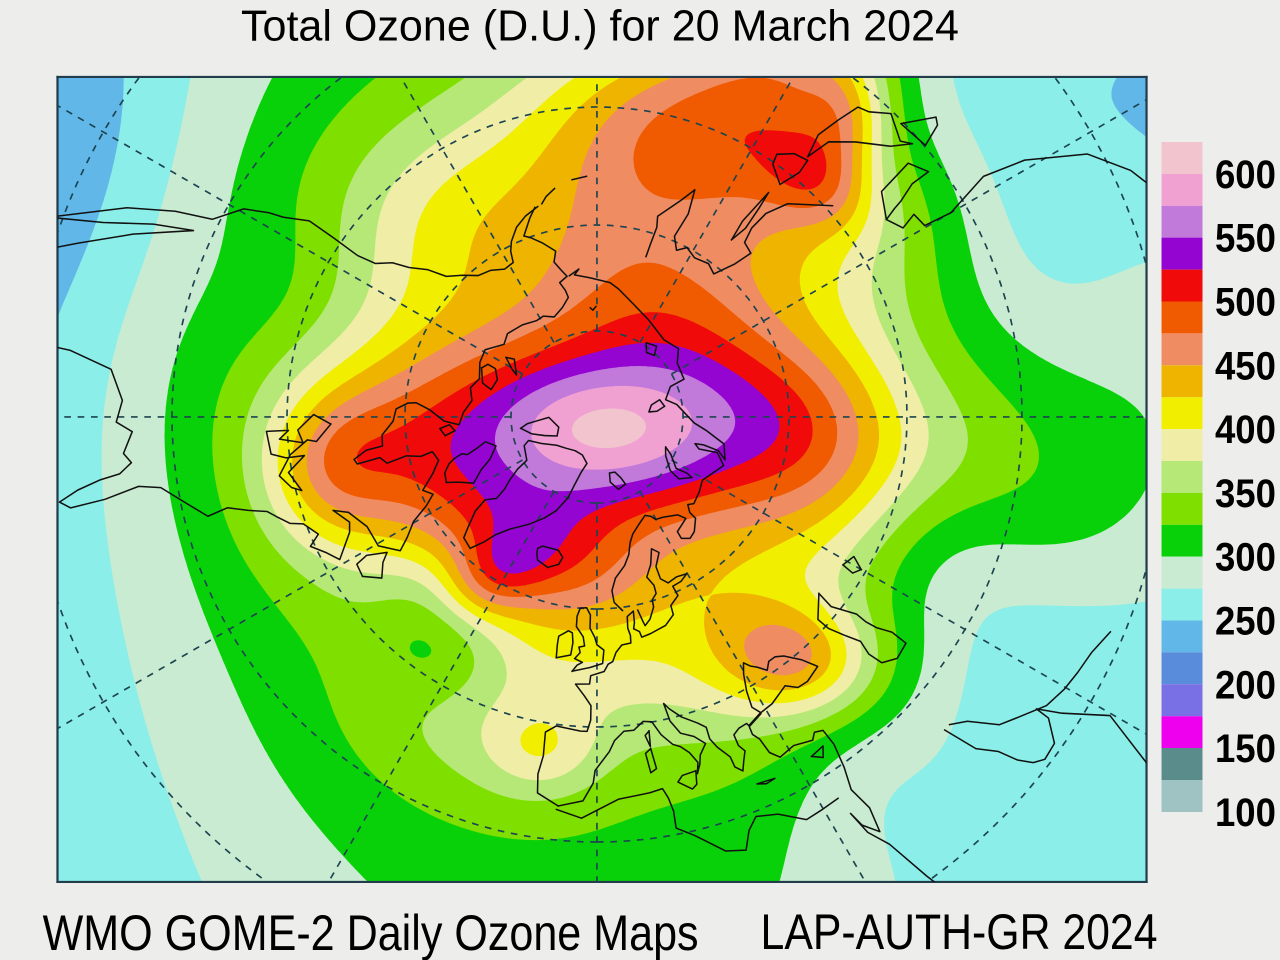 The height and width of the screenshot is (960, 1280). Describe the element at coordinates (1245, 494) in the screenshot. I see `svg-text: 350` at that location.